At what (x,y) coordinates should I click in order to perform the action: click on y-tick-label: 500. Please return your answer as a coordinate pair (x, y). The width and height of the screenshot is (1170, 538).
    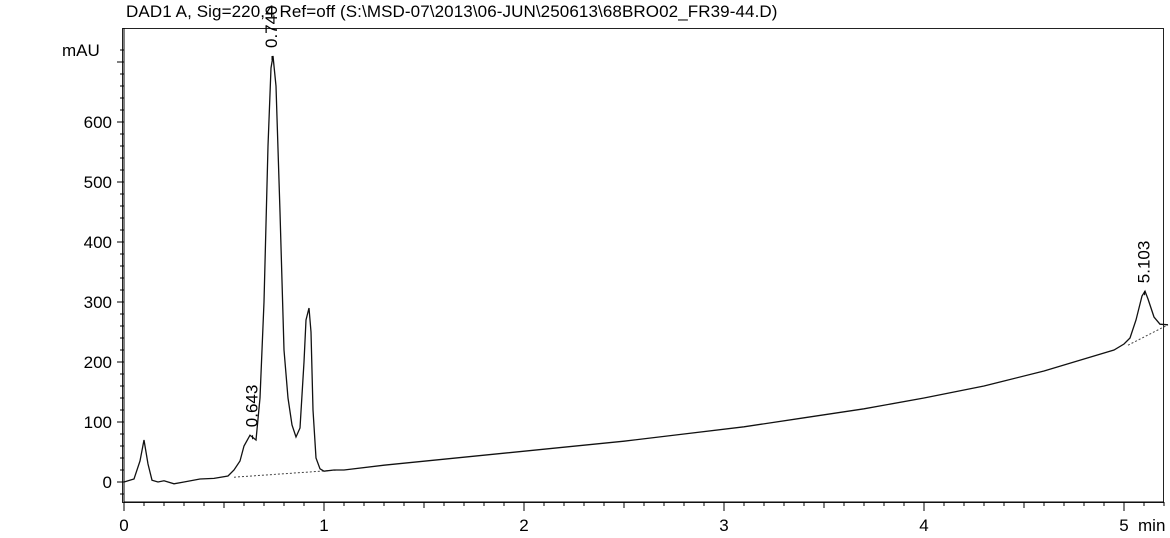
    Looking at the image, I should click on (98, 182).